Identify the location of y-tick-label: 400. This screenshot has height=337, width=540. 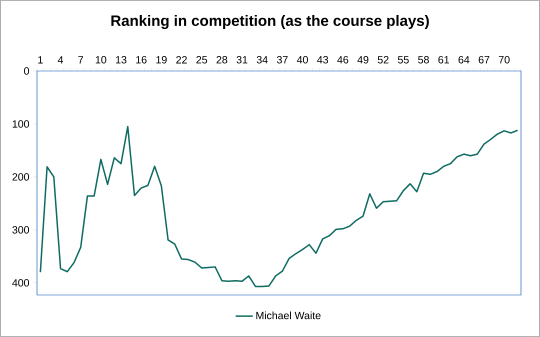
(21, 283).